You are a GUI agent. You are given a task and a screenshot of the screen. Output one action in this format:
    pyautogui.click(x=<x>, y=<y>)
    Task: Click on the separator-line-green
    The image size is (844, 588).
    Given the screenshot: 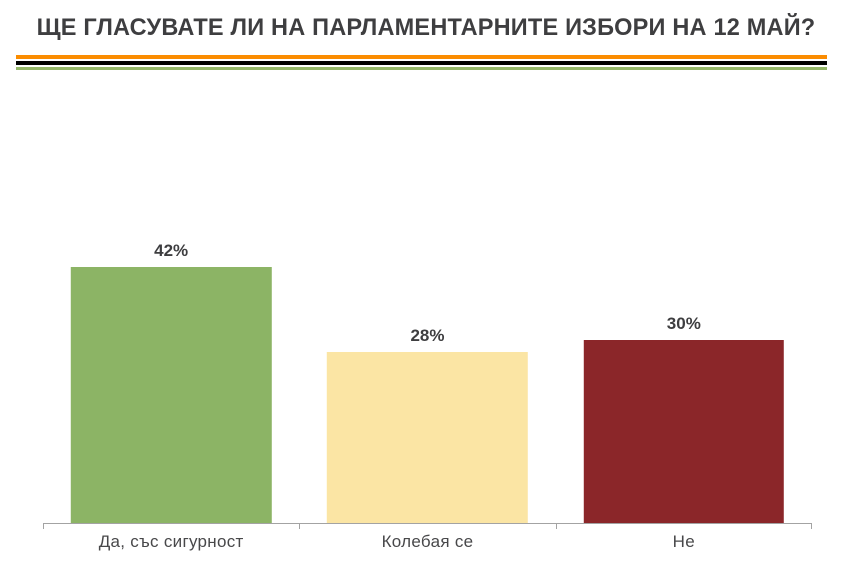 What is the action you would take?
    pyautogui.click(x=421, y=68)
    